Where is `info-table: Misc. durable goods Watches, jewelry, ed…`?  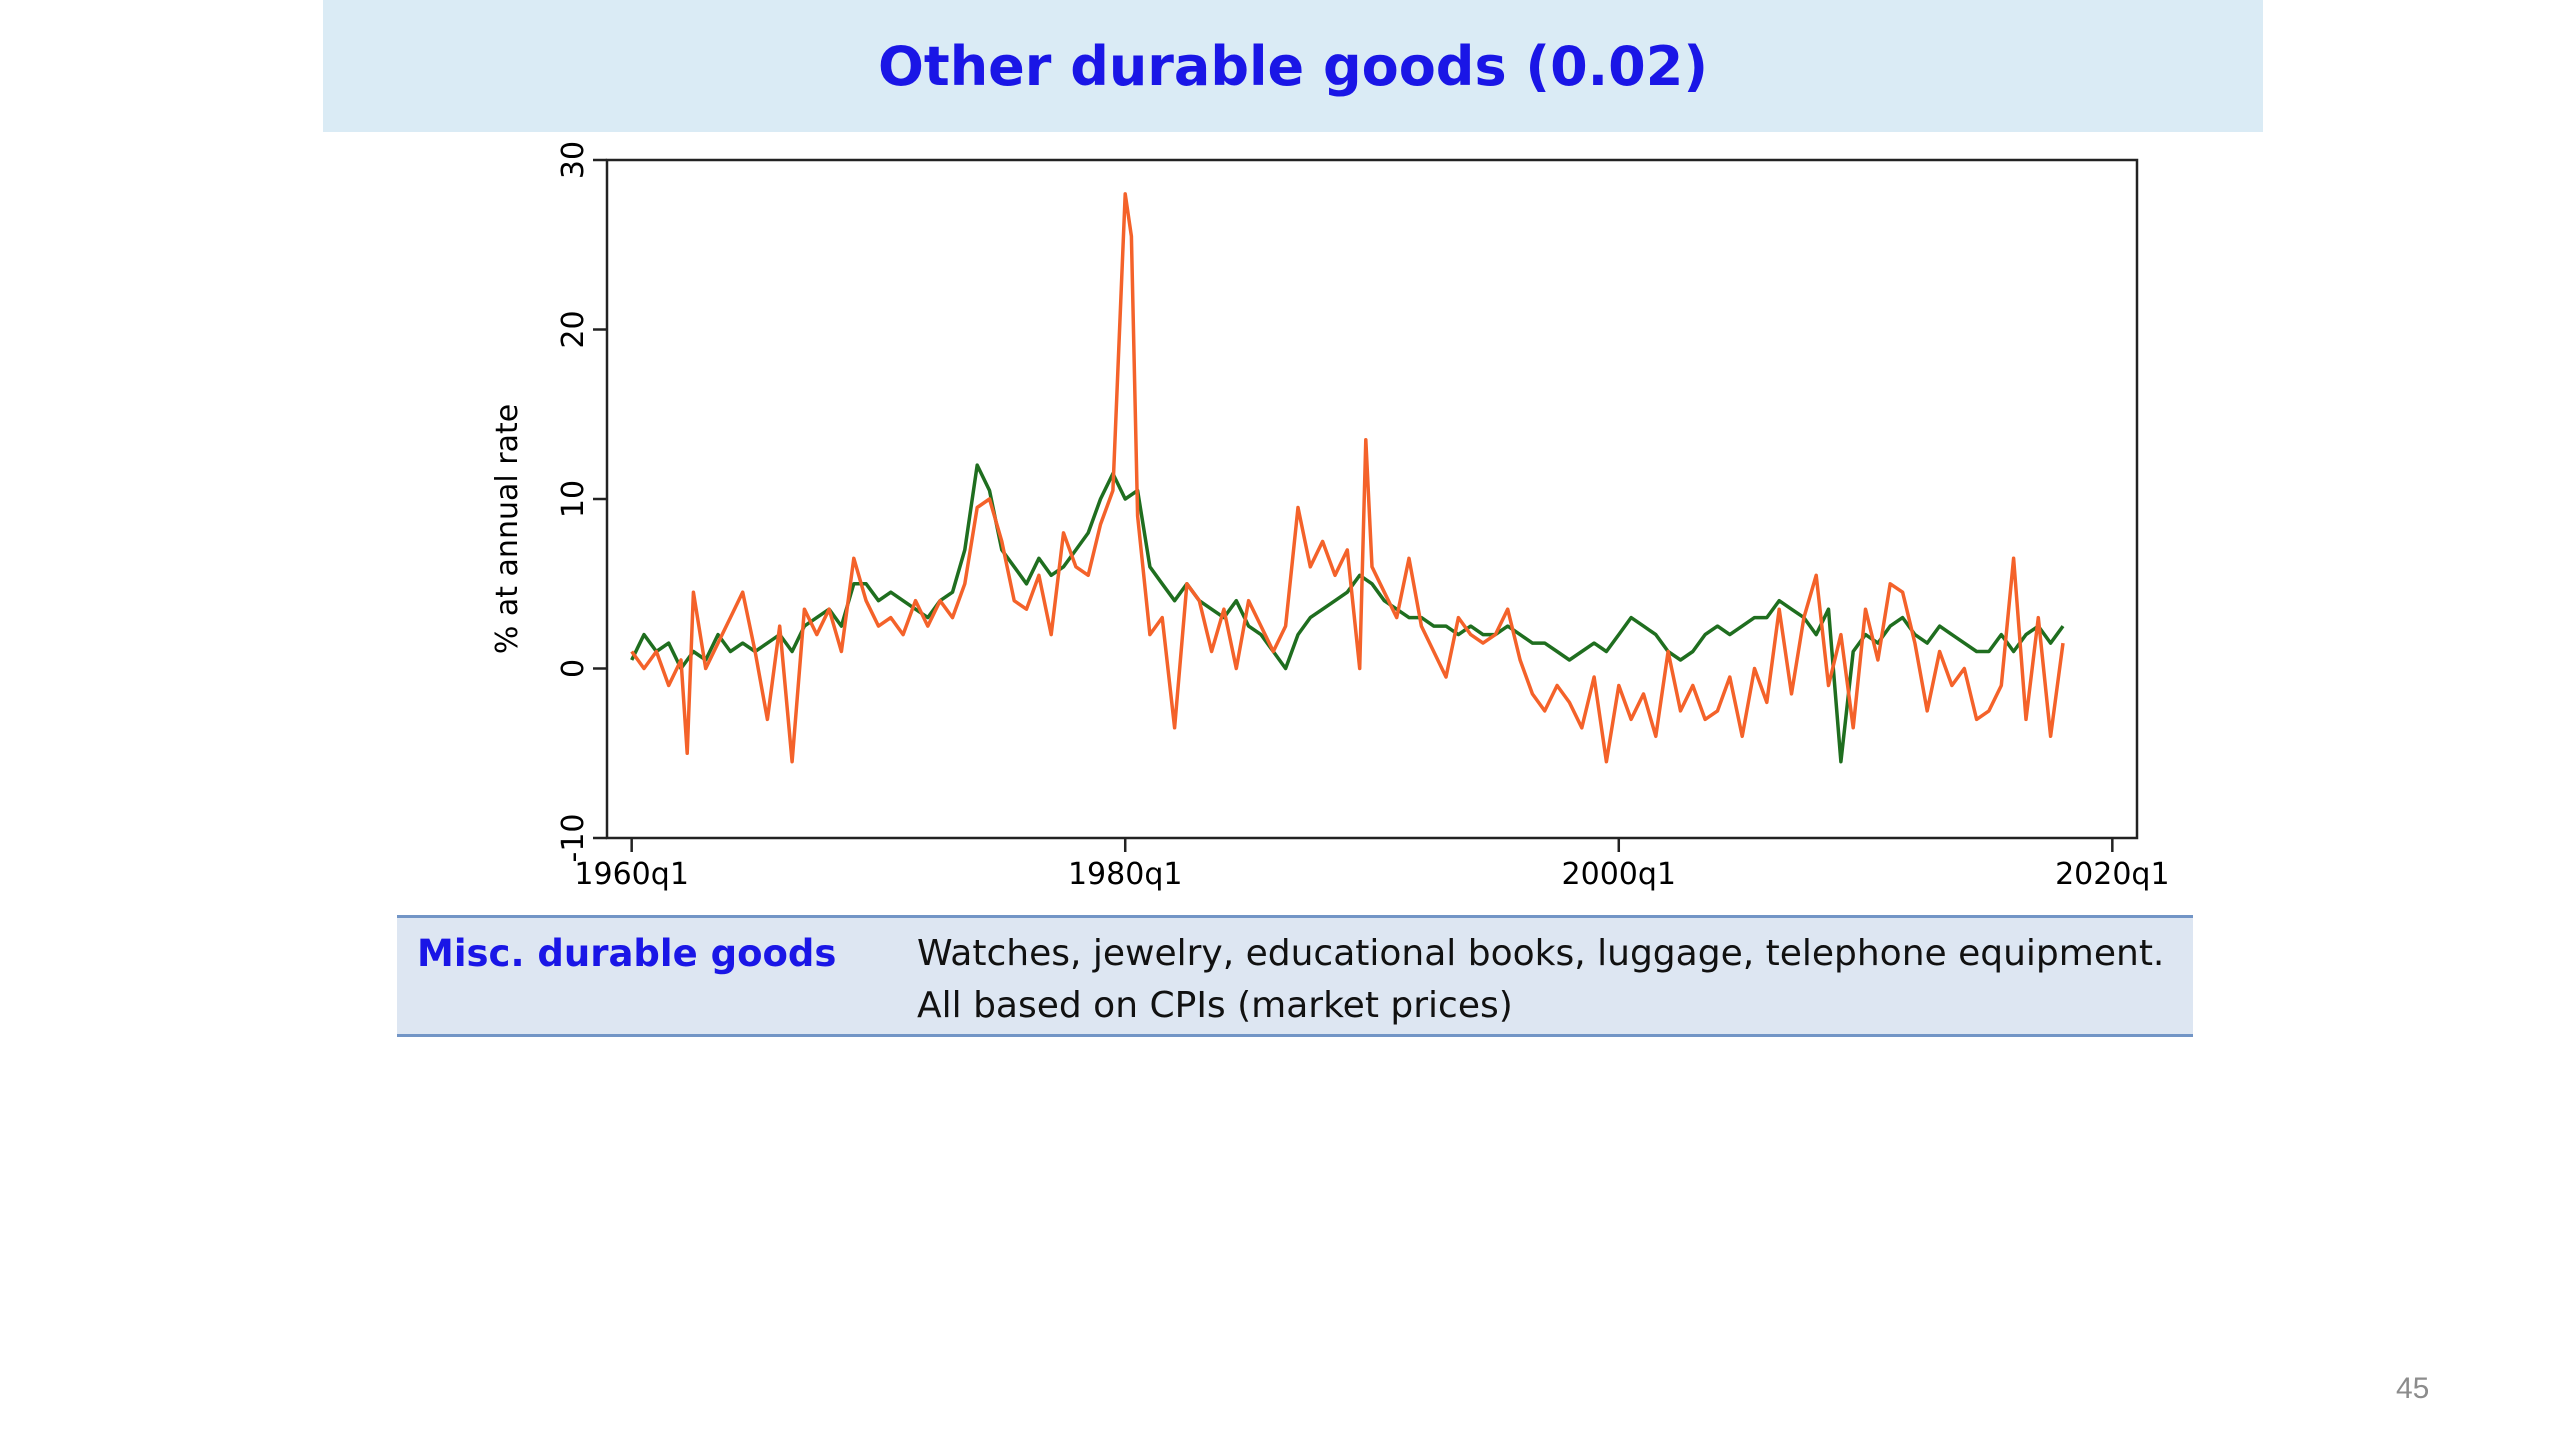 info-table: Misc. durable goods Watches, jewelry, ed… is located at coordinates (1295, 976).